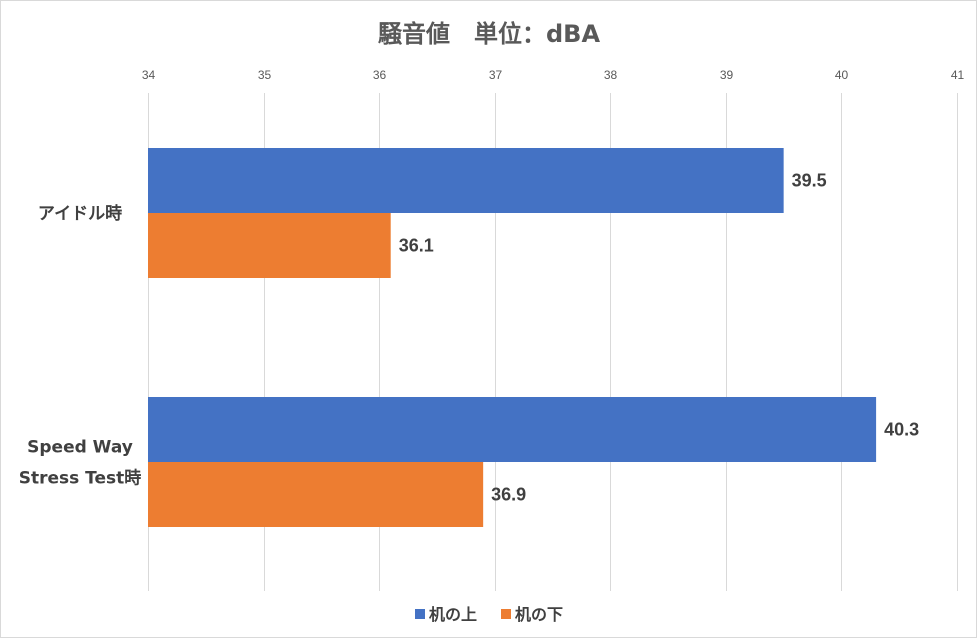  Describe the element at coordinates (80, 346) in the screenshot. I see `category-labels: アイドル時 Speed Way Stress Test時` at that location.